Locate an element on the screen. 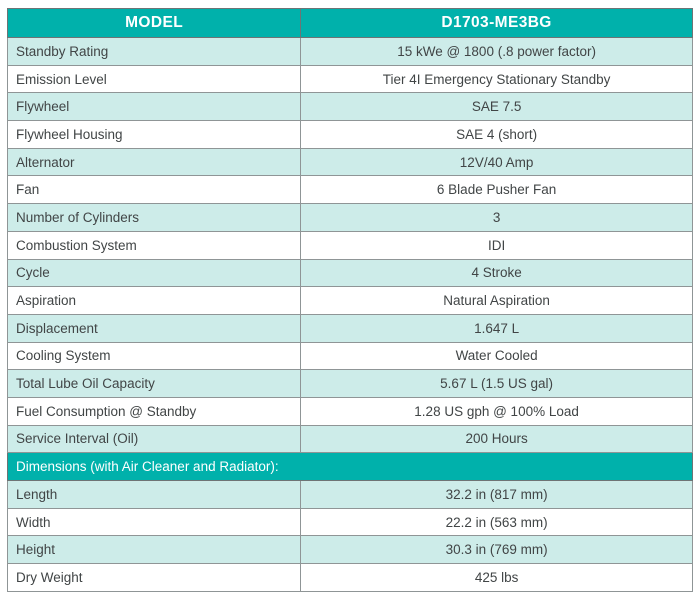 This screenshot has width=700, height=595. spec-value: 30.3 in (769 mm) is located at coordinates (496, 550).